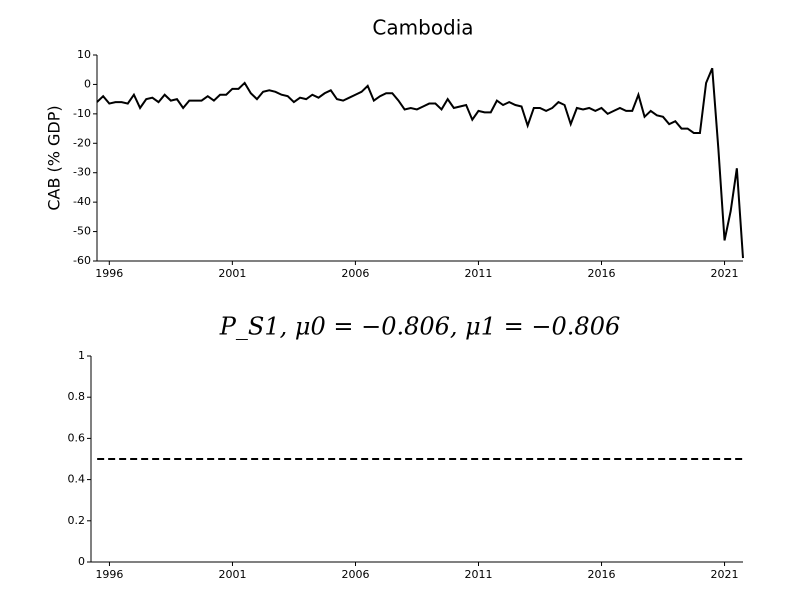 The height and width of the screenshot is (600, 800). What do you see at coordinates (82, 260) in the screenshot?
I see `y-tick-label: -60` at bounding box center [82, 260].